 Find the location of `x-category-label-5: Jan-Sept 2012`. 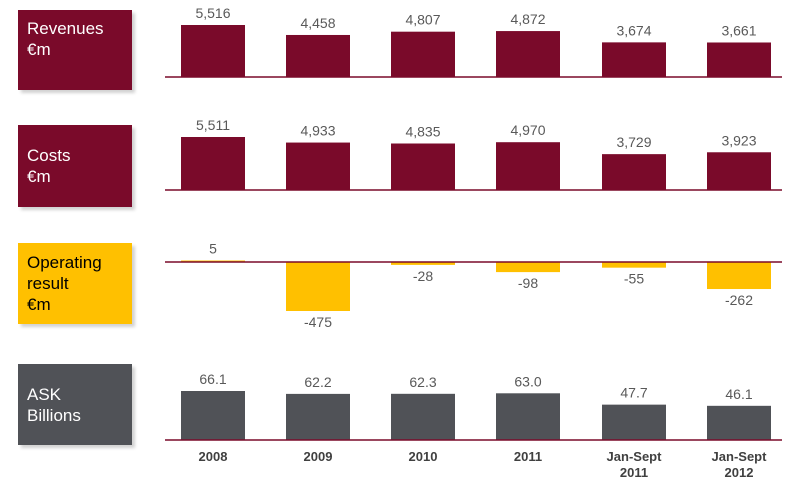

x-category-label-5: Jan-Sept 2012 is located at coordinates (740, 464).